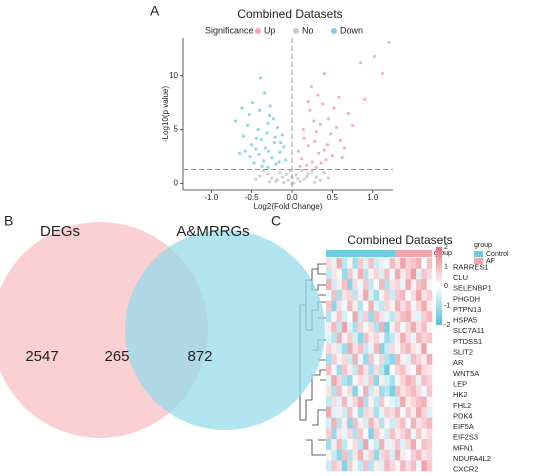 The width and height of the screenshot is (550, 476). I want to click on group-cell, so click(376, 253).